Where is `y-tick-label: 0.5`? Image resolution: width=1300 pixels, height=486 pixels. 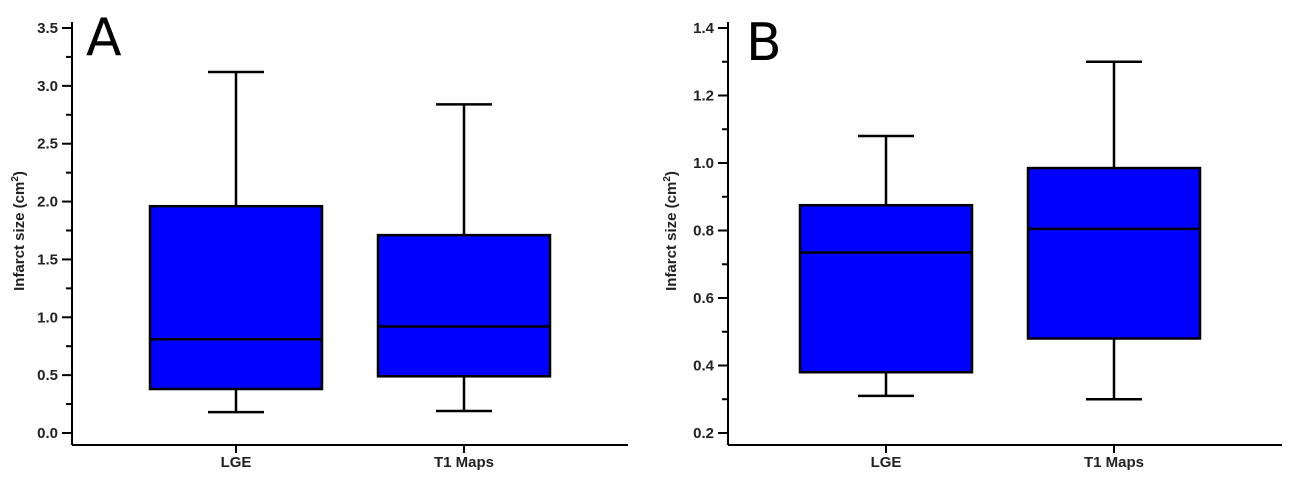
y-tick-label: 0.5 is located at coordinates (47, 375).